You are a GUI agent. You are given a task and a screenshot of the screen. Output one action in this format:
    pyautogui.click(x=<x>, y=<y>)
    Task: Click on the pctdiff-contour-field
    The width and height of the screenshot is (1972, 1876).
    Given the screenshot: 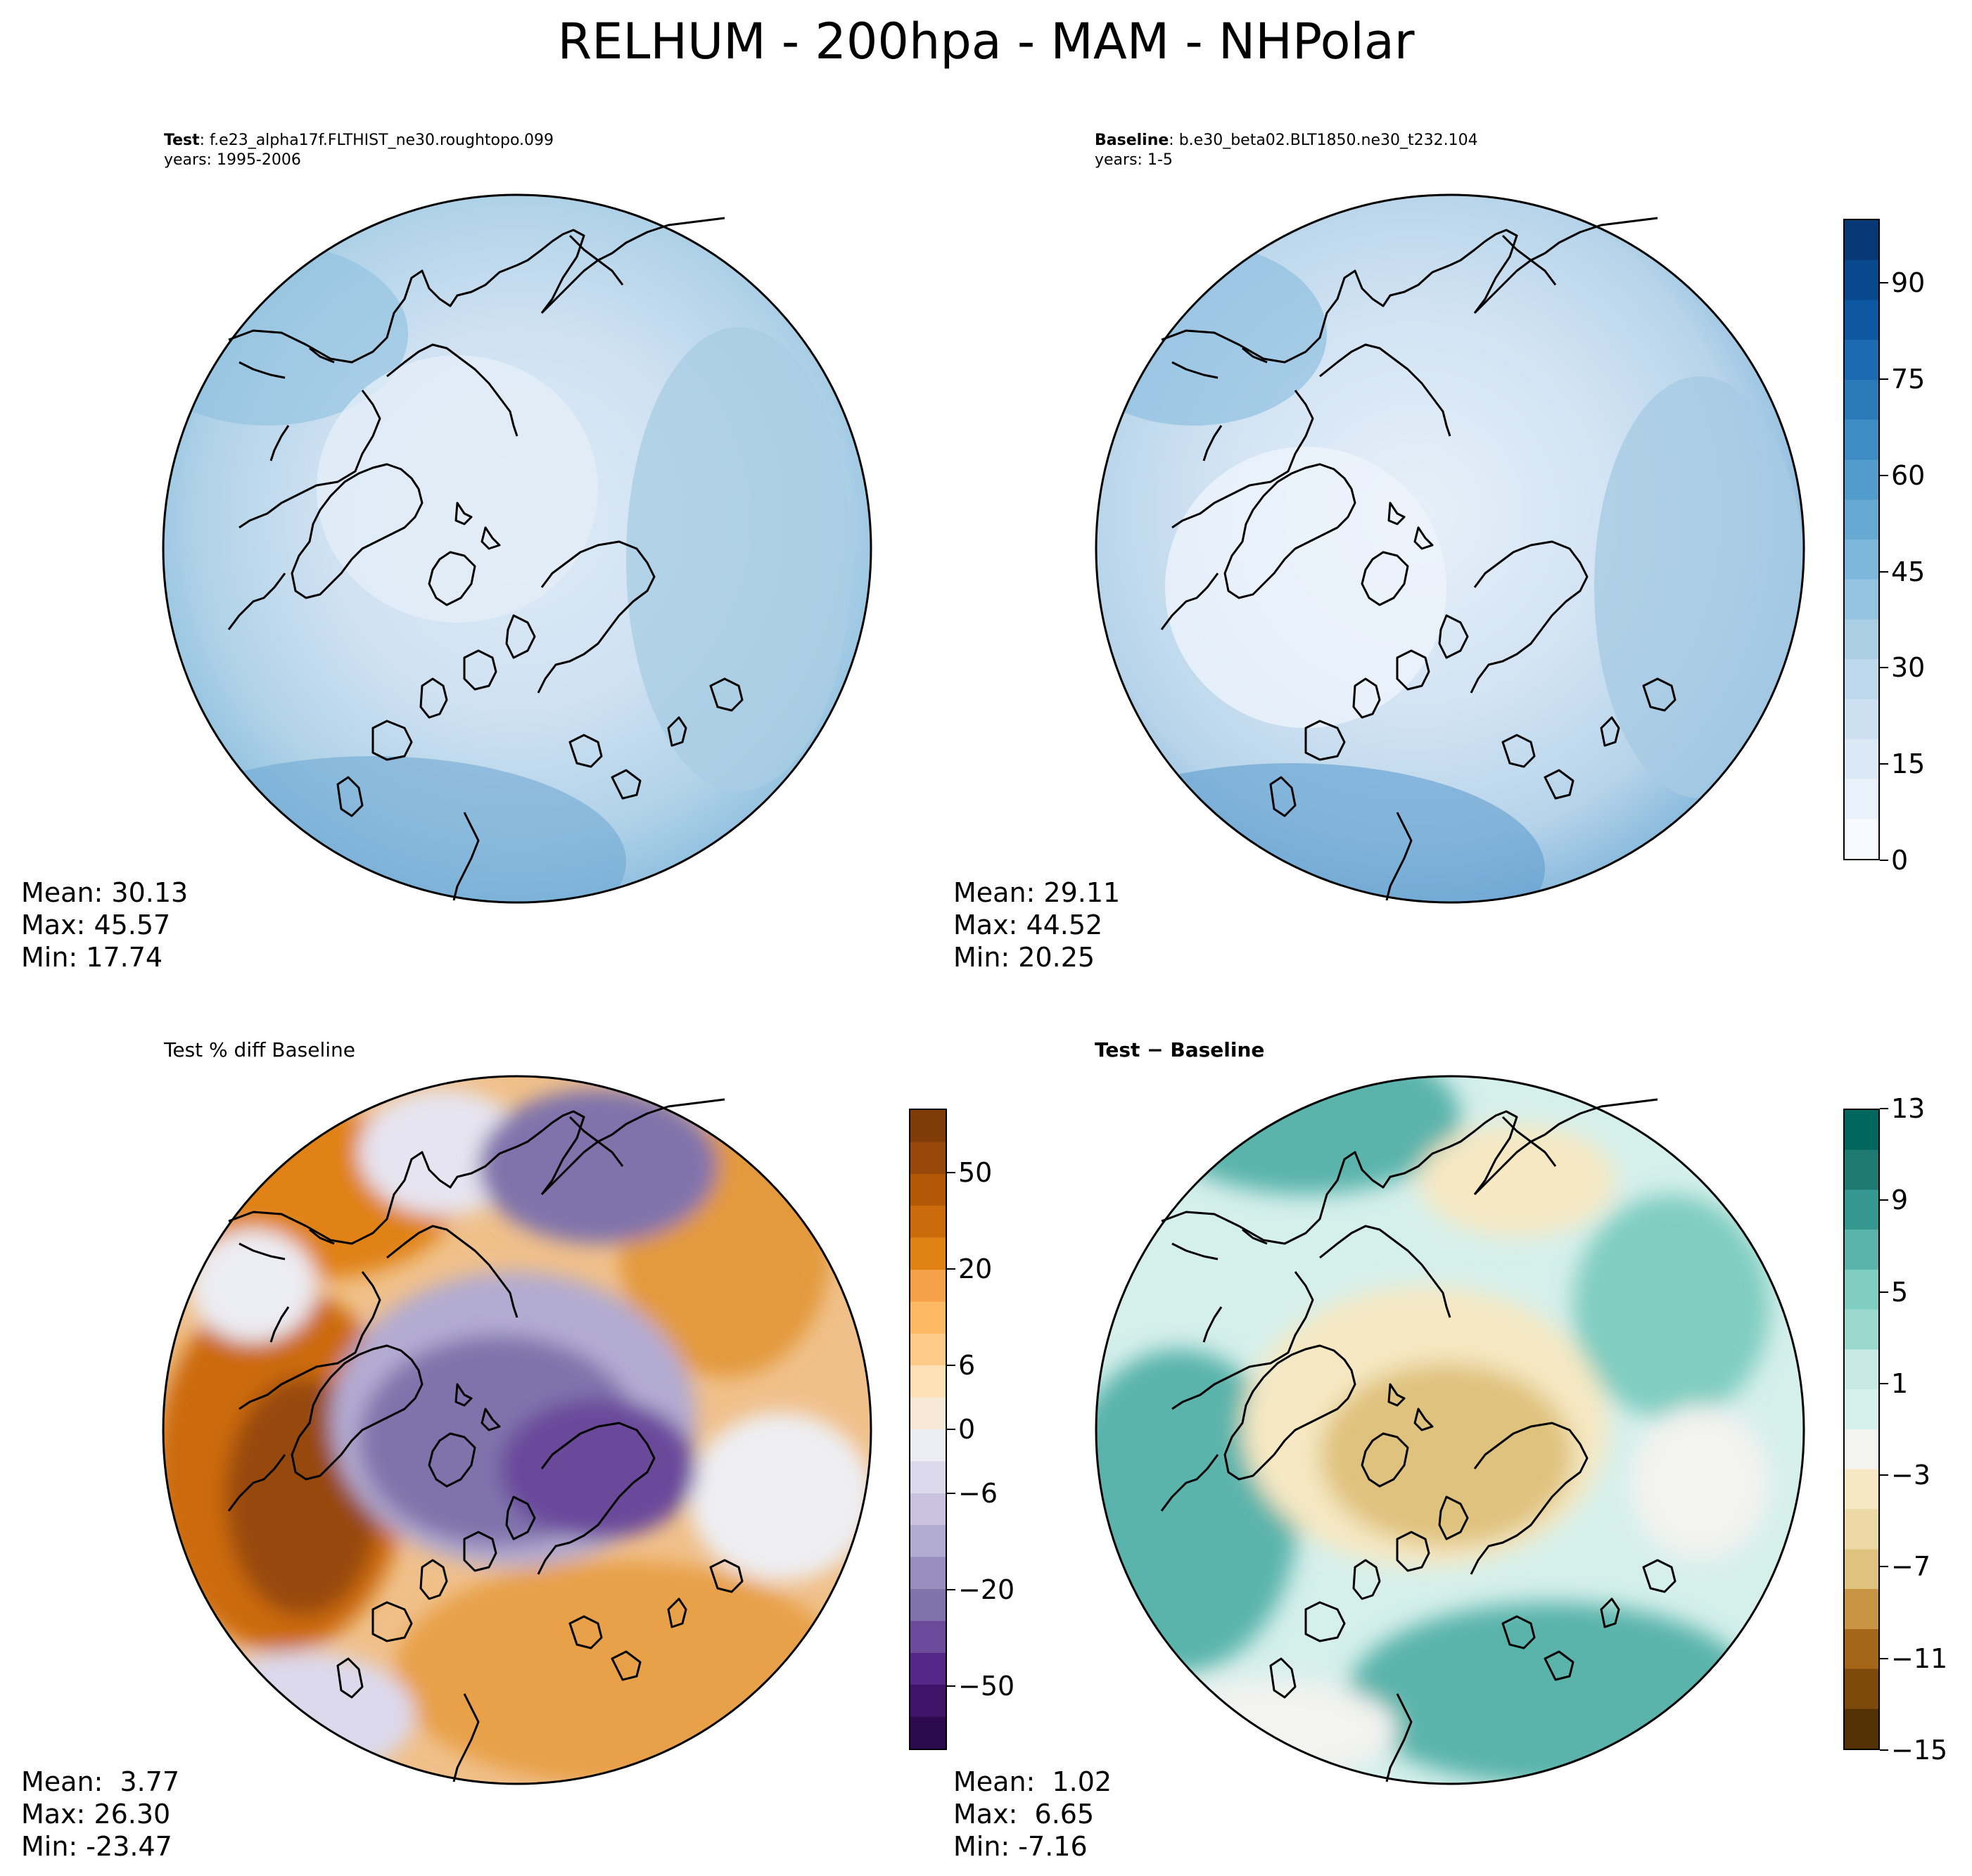 What is the action you would take?
    pyautogui.click(x=517, y=1430)
    